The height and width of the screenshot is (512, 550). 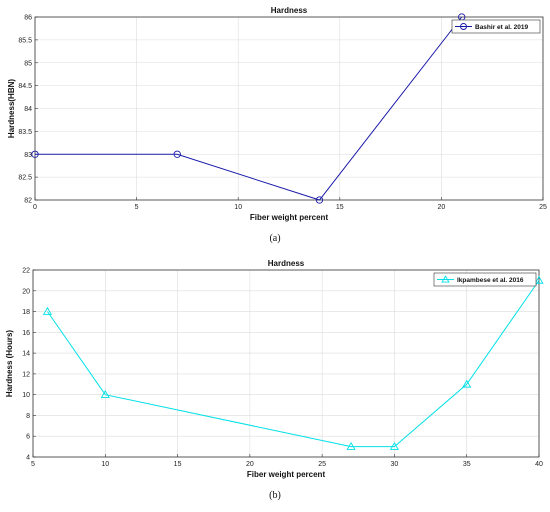 I want to click on x-tick-label: 0, so click(x=35, y=207).